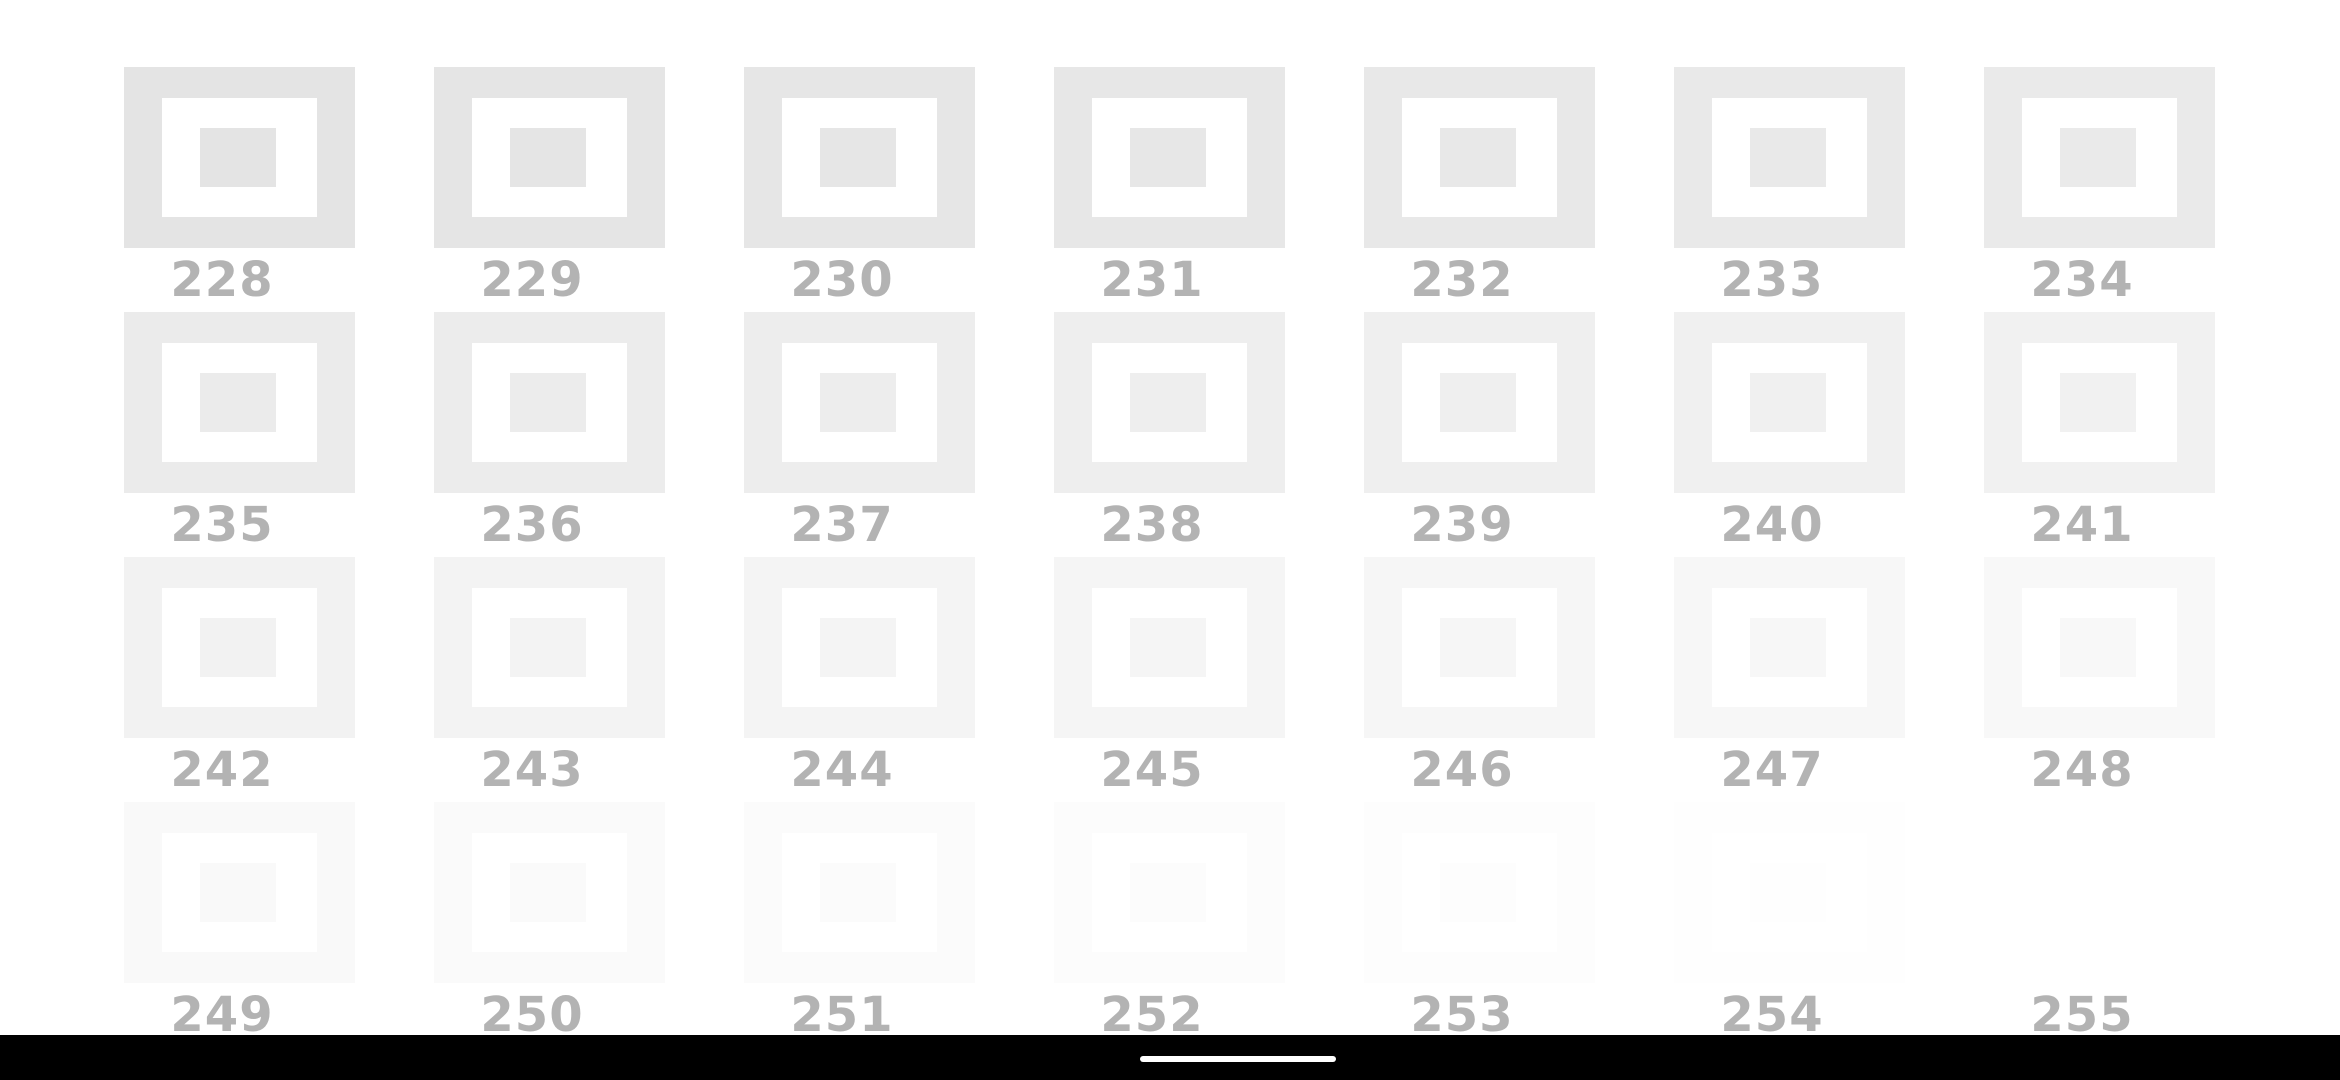 This screenshot has width=2340, height=1080. What do you see at coordinates (1462, 280) in the screenshot?
I see `swatch-label: 232` at bounding box center [1462, 280].